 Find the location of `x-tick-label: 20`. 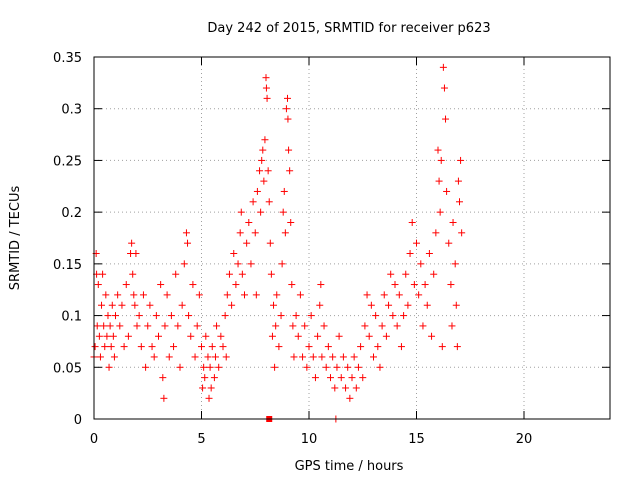

x-tick-label: 20 is located at coordinates (524, 439).